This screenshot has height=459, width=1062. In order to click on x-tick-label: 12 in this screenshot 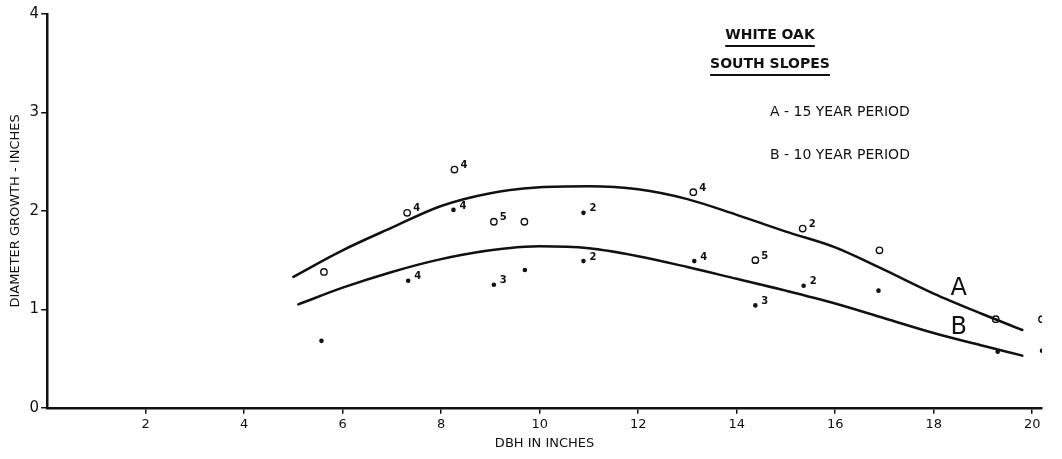, I will do `click(638, 423)`.